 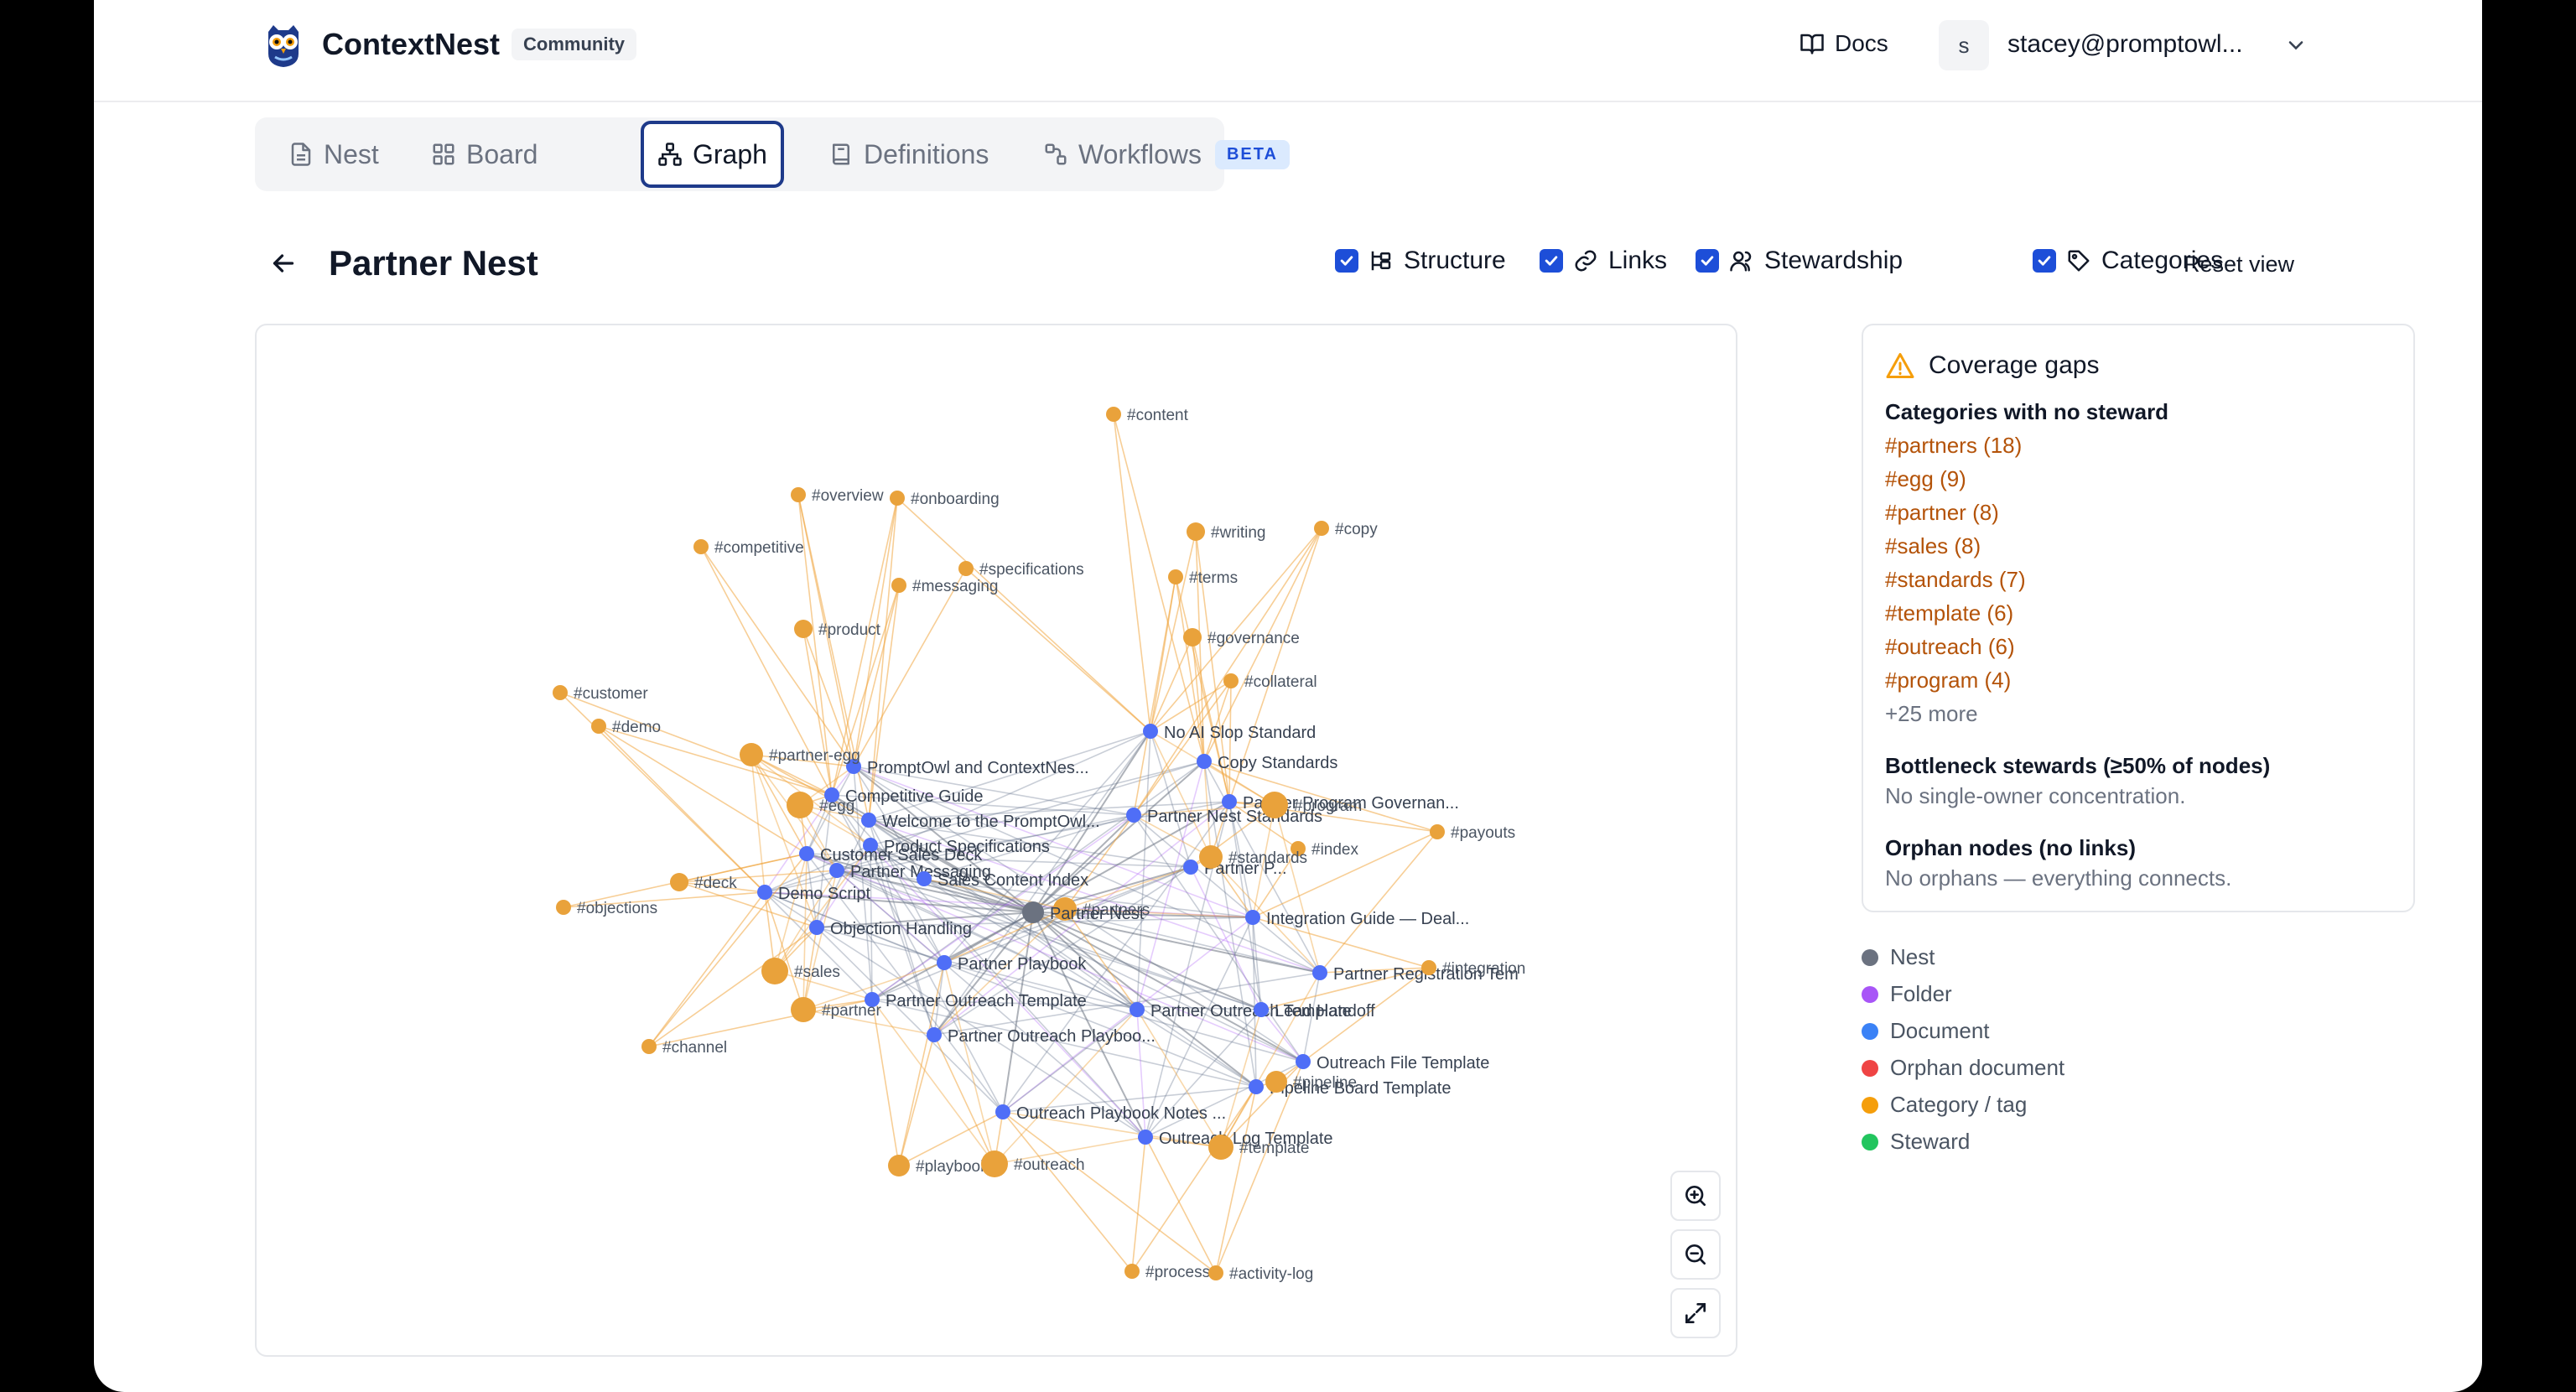 I want to click on no-steward-category: #partner (8), so click(x=1942, y=512).